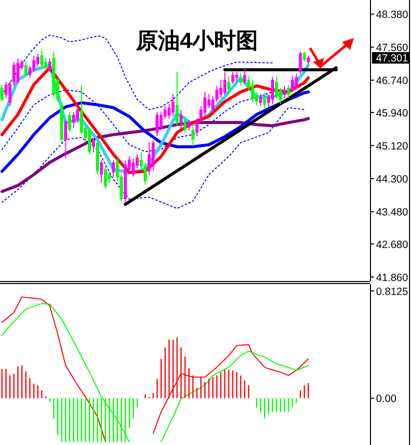  What do you see at coordinates (392, 146) in the screenshot?
I see `y-tick-label: 45.120` at bounding box center [392, 146].